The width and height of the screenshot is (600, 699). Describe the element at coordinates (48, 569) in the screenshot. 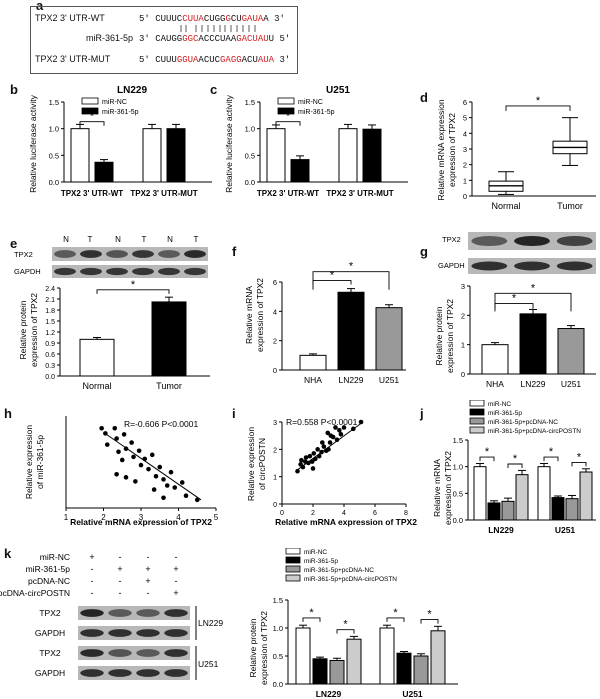

I see `condition-label: miR-361-5p` at that location.